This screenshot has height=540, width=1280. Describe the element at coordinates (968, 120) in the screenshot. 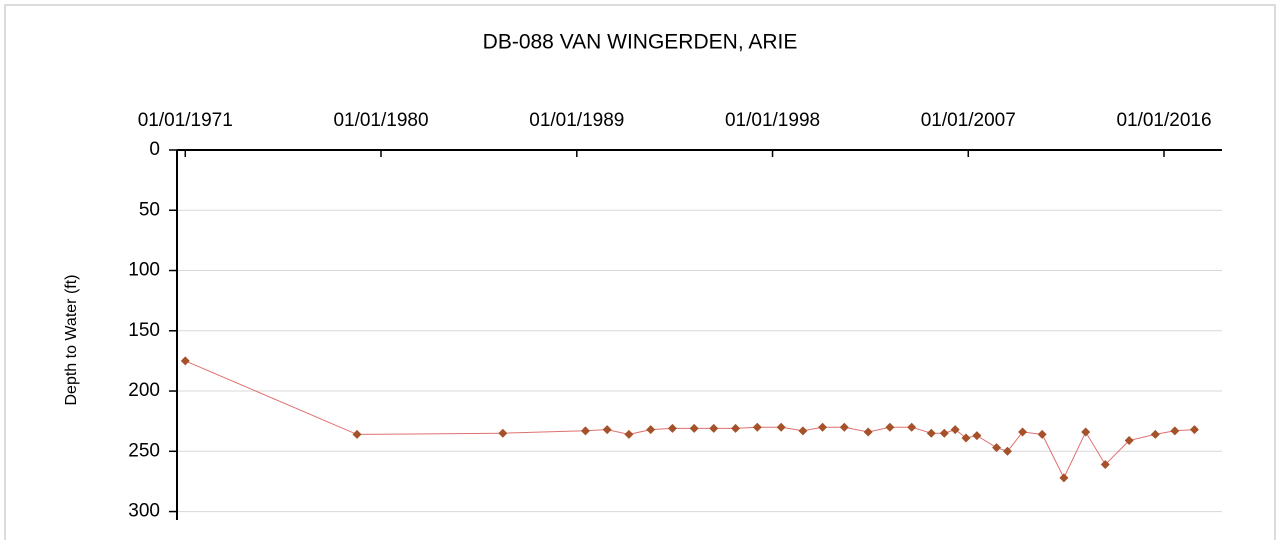

I see `x-tick-label: 01/01/2007` at that location.